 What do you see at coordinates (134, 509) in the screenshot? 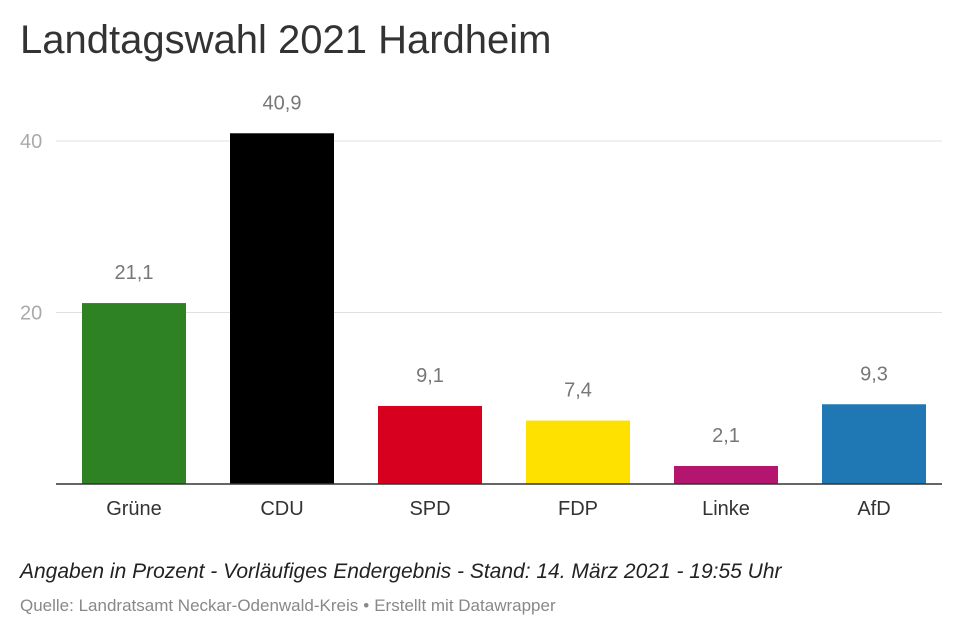
I see `x-tick-label-grüne: Grüne` at bounding box center [134, 509].